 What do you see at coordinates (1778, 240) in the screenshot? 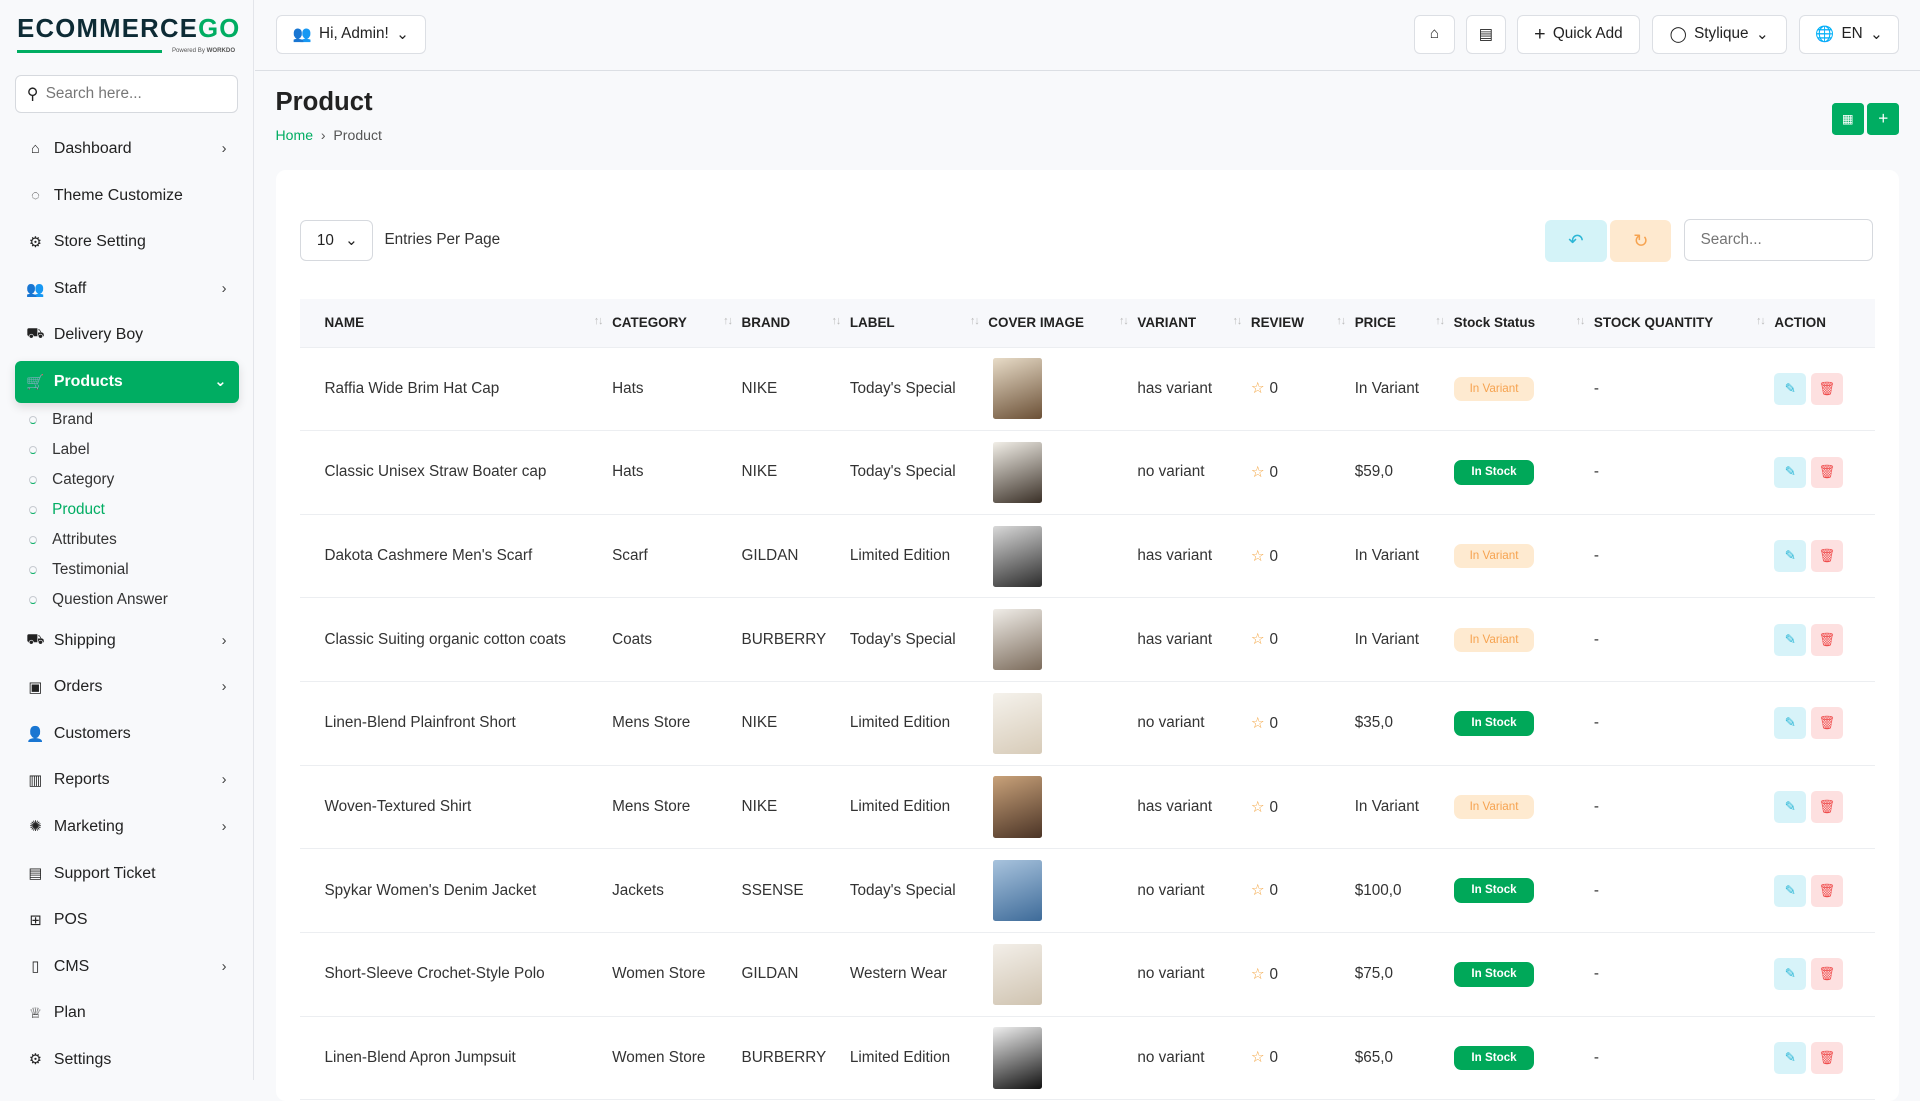
I see `table-search-input` at bounding box center [1778, 240].